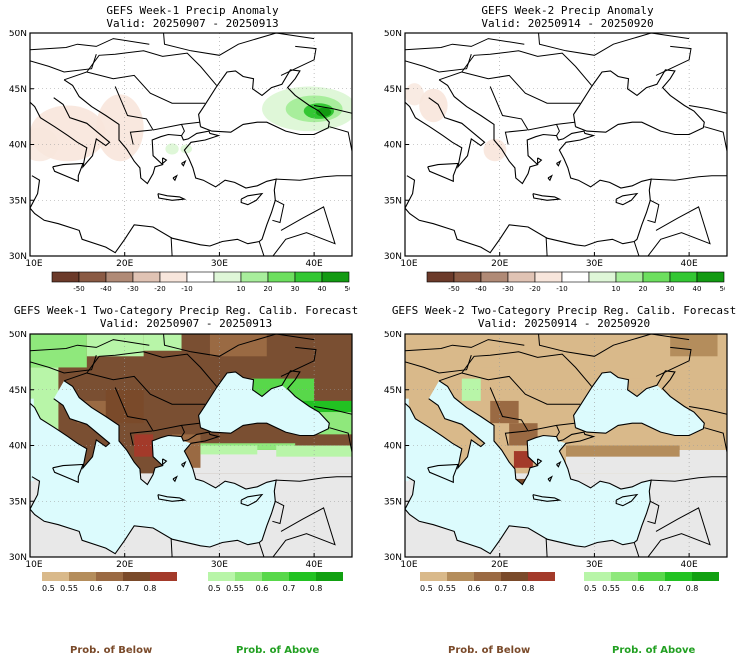 Image resolution: width=752 pixels, height=662 pixels. I want to click on colorbar-tick-label: 0.7, so click(501, 588).